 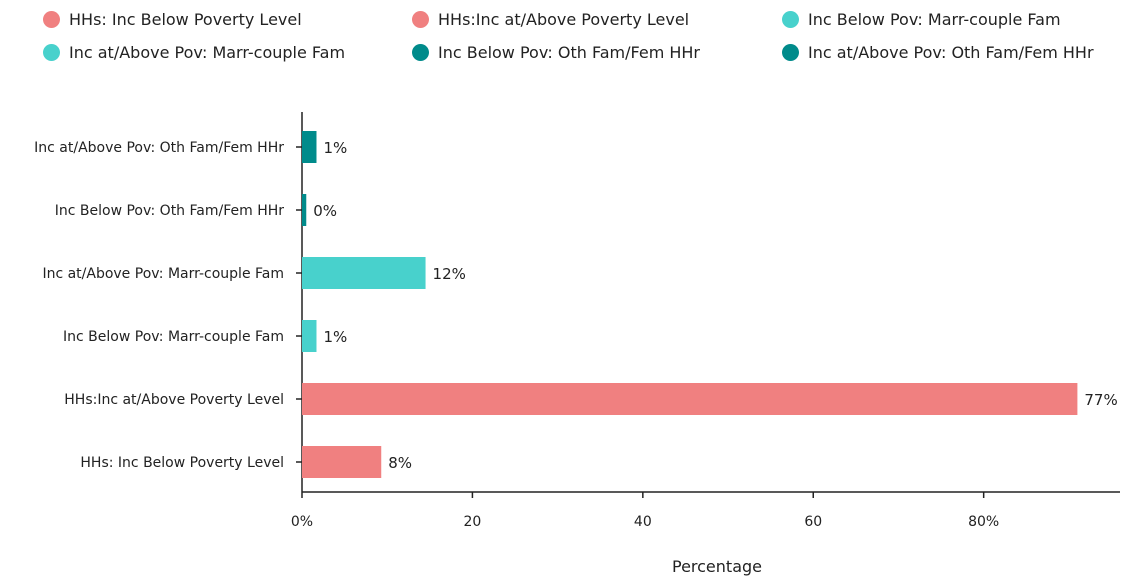 What do you see at coordinates (185, 19) in the screenshot?
I see `legend-label: HHs: Inc Below Poverty Level` at bounding box center [185, 19].